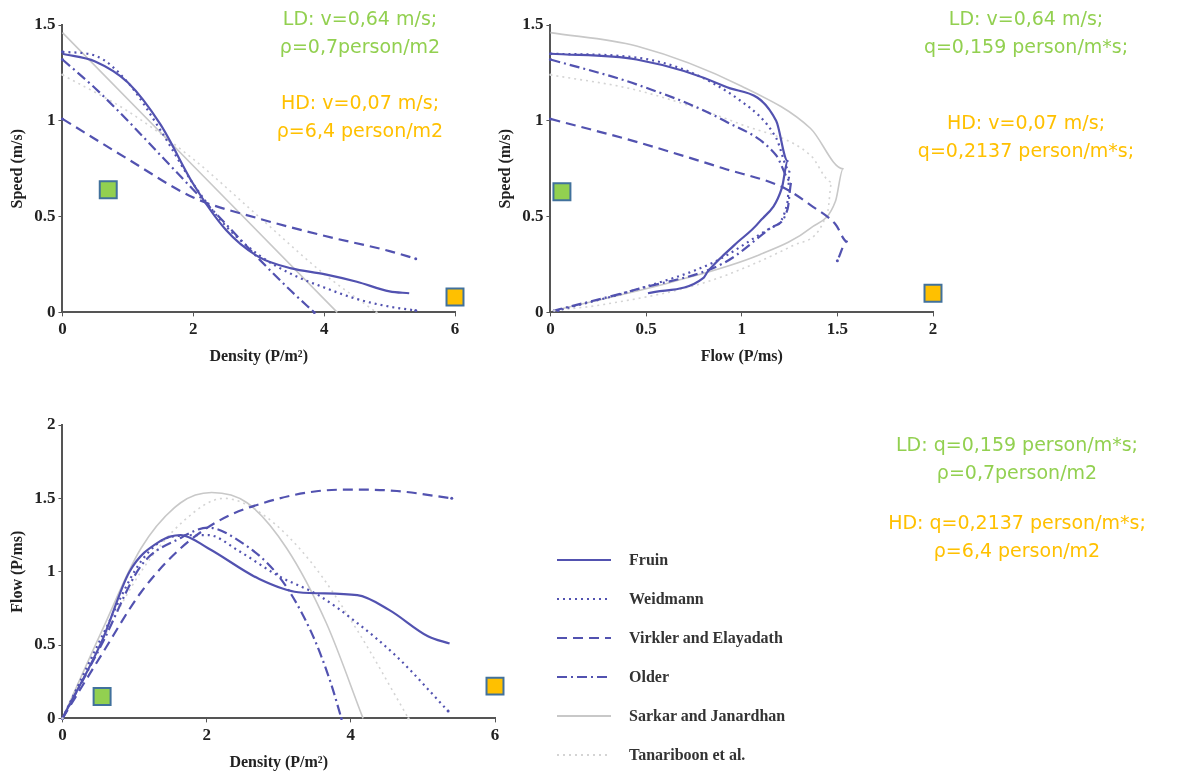  What do you see at coordinates (1026, 32) in the screenshot?
I see `annotation: LD: v=0,64 m/s; q=0,159 person/m*s;` at bounding box center [1026, 32].